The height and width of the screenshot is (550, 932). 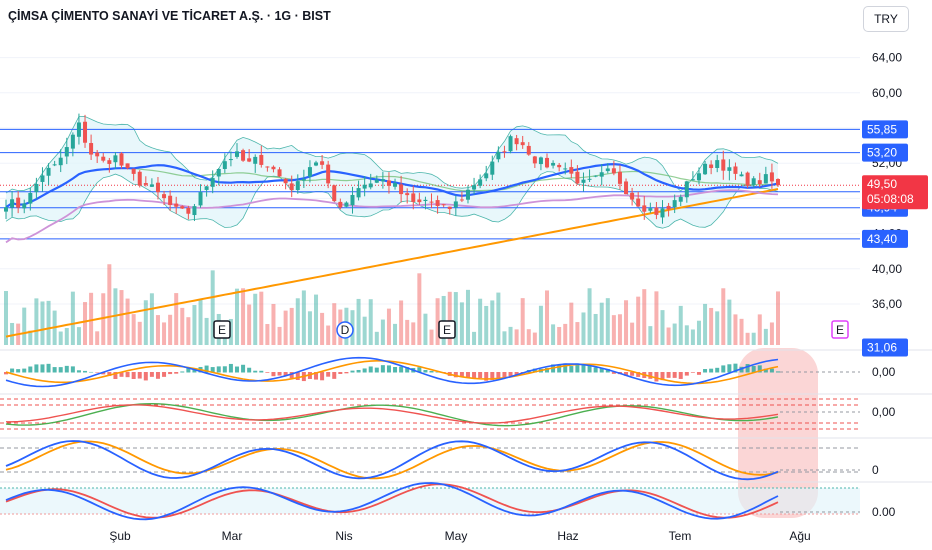 I want to click on price-level-badge: 55,85, so click(x=885, y=129).